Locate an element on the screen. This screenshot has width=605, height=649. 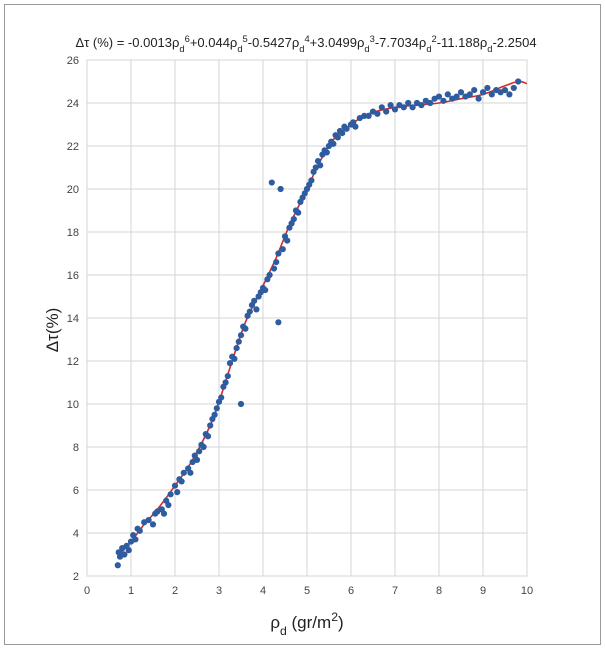
text-part: -11.188ρ is located at coordinates (462, 42).